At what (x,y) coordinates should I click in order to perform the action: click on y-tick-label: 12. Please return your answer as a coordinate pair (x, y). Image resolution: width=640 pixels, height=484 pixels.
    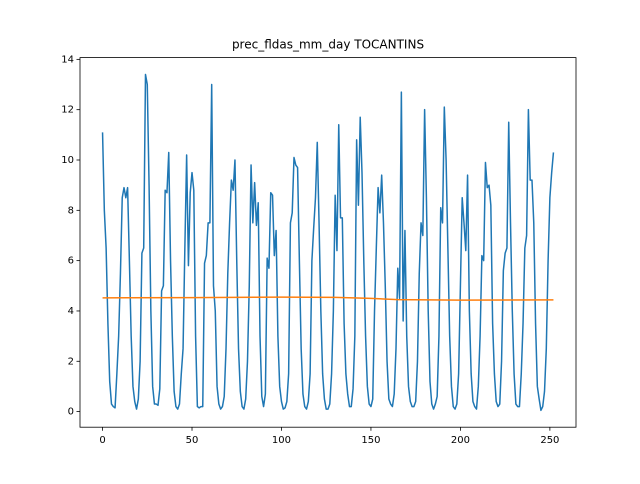
    Looking at the image, I should click on (67, 110).